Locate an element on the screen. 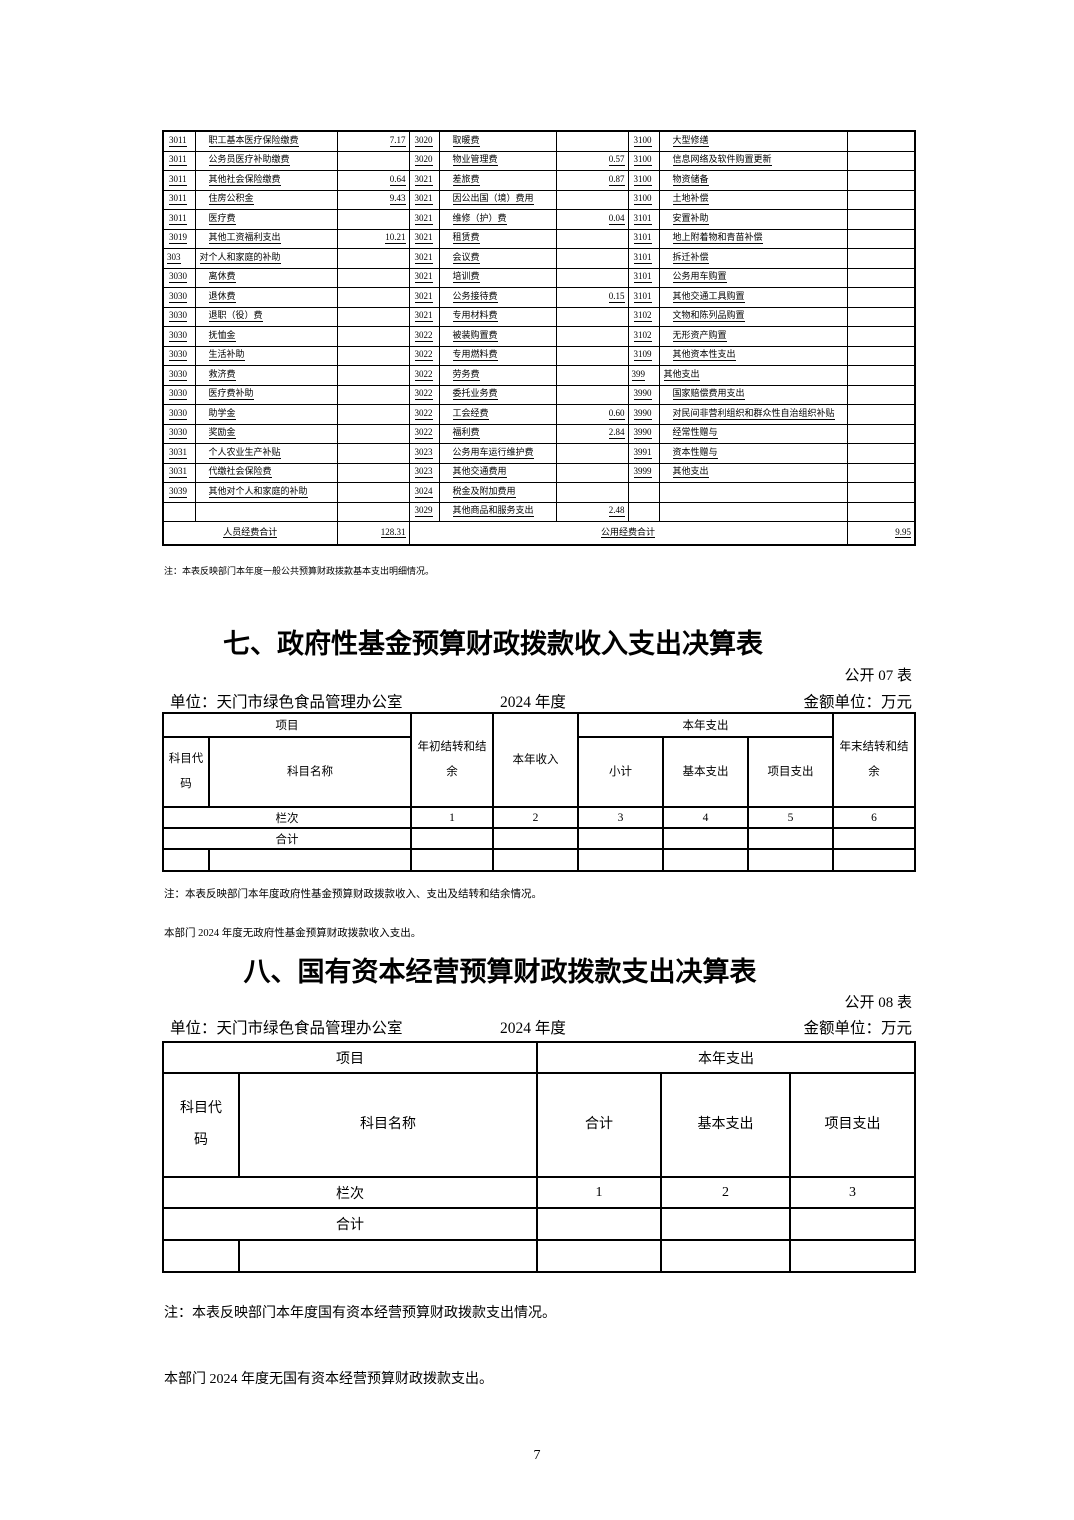 The width and height of the screenshot is (1074, 1520). item-name-cell: 因公出国（境）费用 is located at coordinates (497, 199).